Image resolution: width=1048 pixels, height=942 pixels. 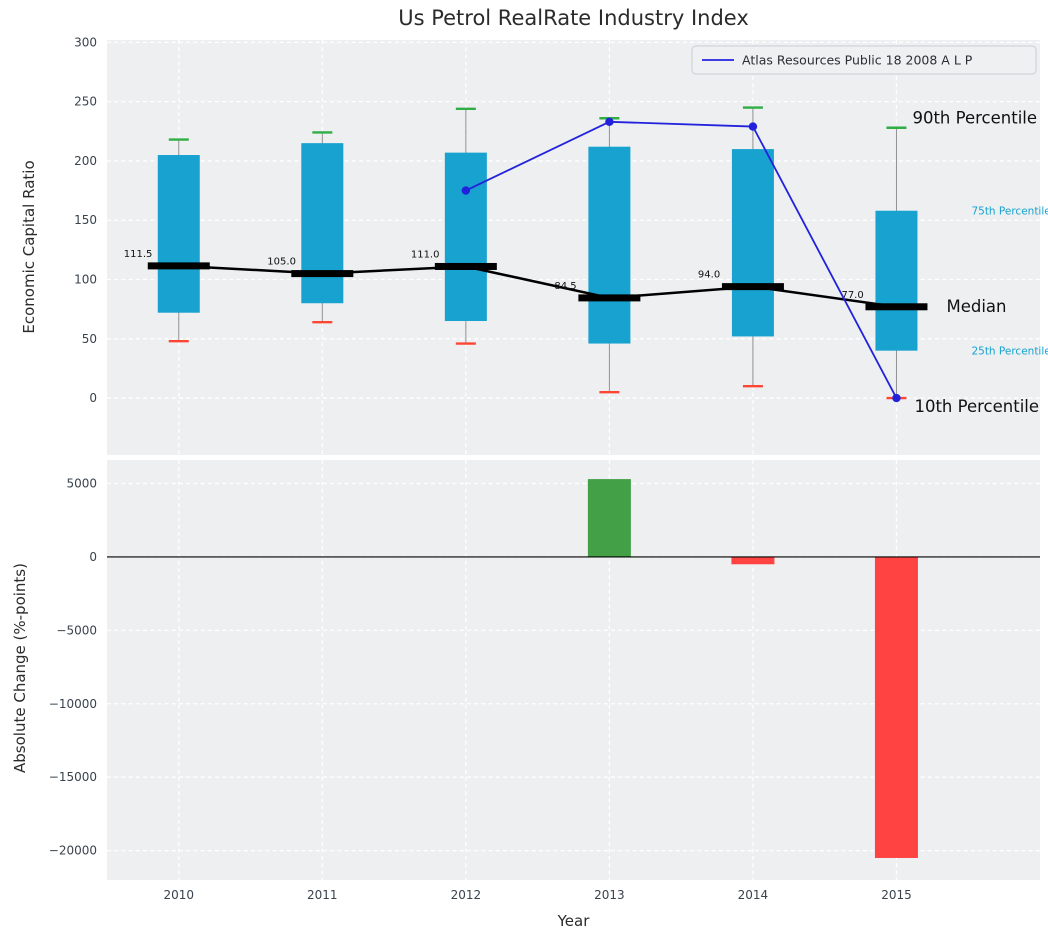 I want to click on x-tick-label: 2014, so click(x=753, y=895).